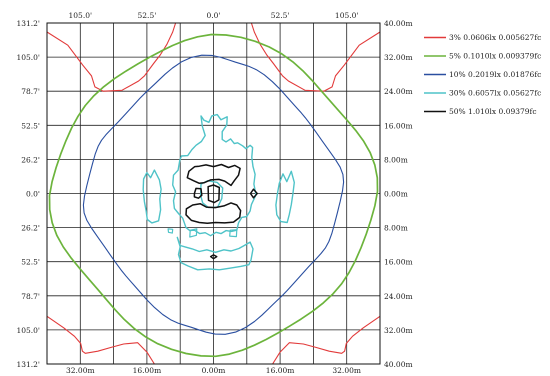  I want to click on contour-30-right-lobe, so click(285, 197).